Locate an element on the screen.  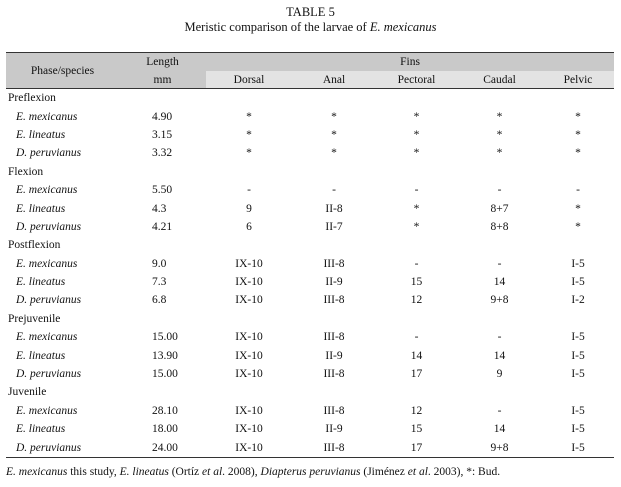
header-phase-species: Phase/species is located at coordinates (62, 70).